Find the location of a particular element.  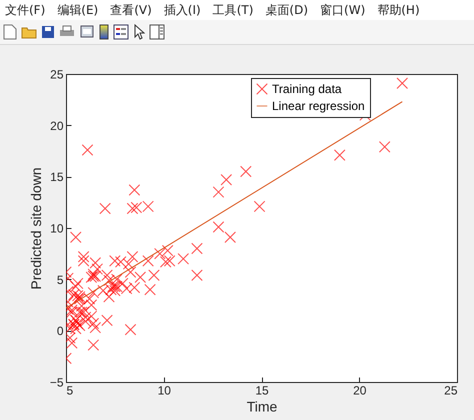

y-tick-label: 5 is located at coordinates (60, 279).